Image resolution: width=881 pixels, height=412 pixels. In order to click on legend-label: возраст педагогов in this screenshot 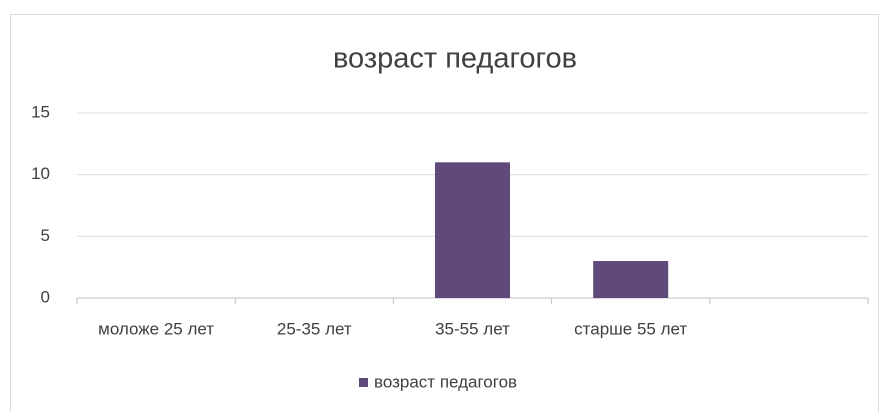, I will do `click(445, 381)`.